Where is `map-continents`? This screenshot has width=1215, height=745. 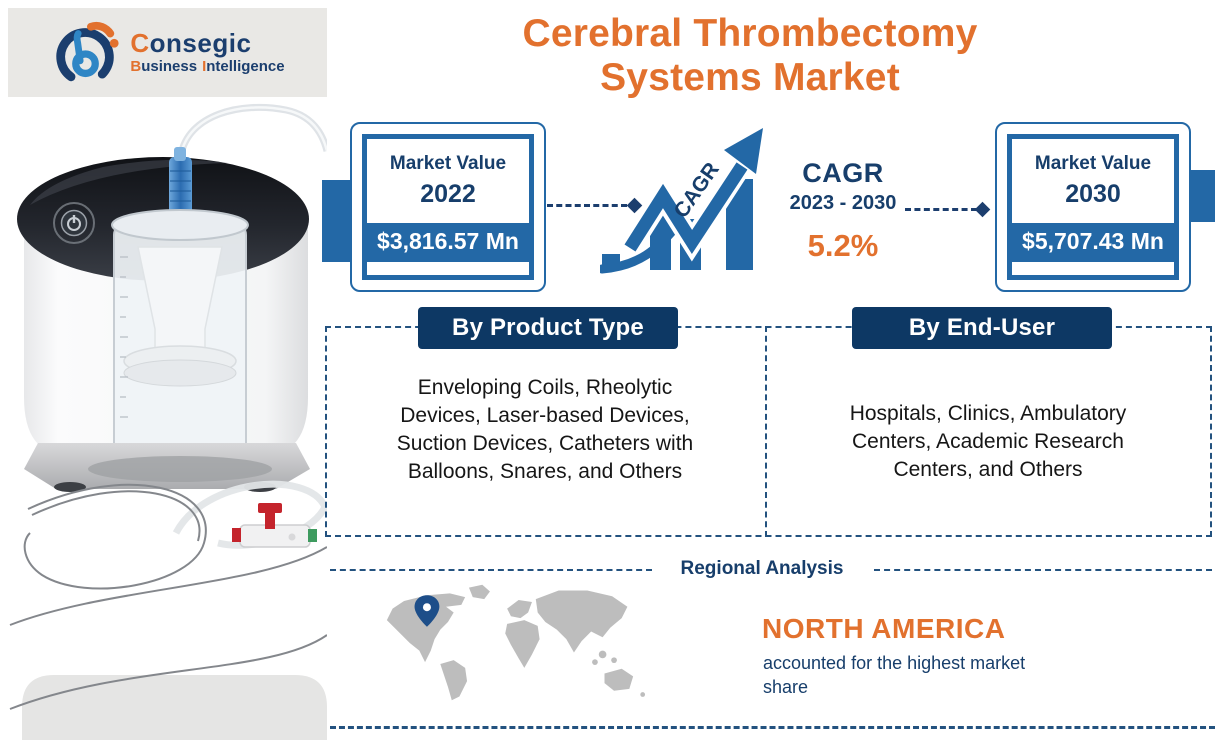 map-continents is located at coordinates (516, 642).